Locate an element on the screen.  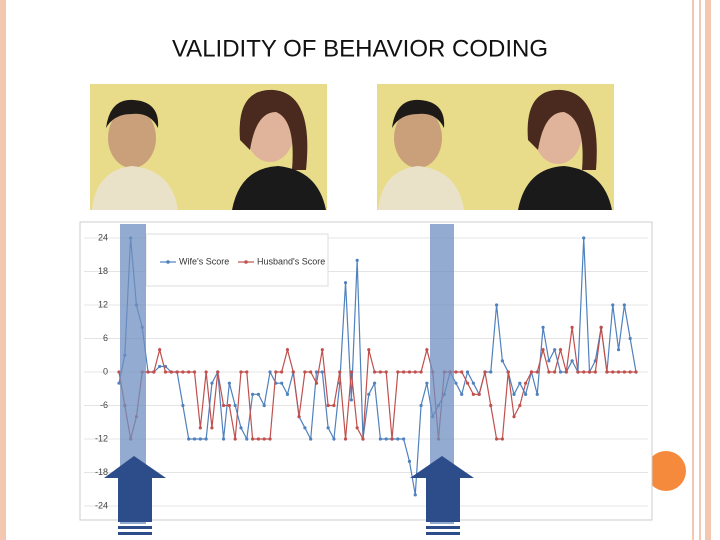
legend-label: Wife's Score is located at coordinates (204, 261).